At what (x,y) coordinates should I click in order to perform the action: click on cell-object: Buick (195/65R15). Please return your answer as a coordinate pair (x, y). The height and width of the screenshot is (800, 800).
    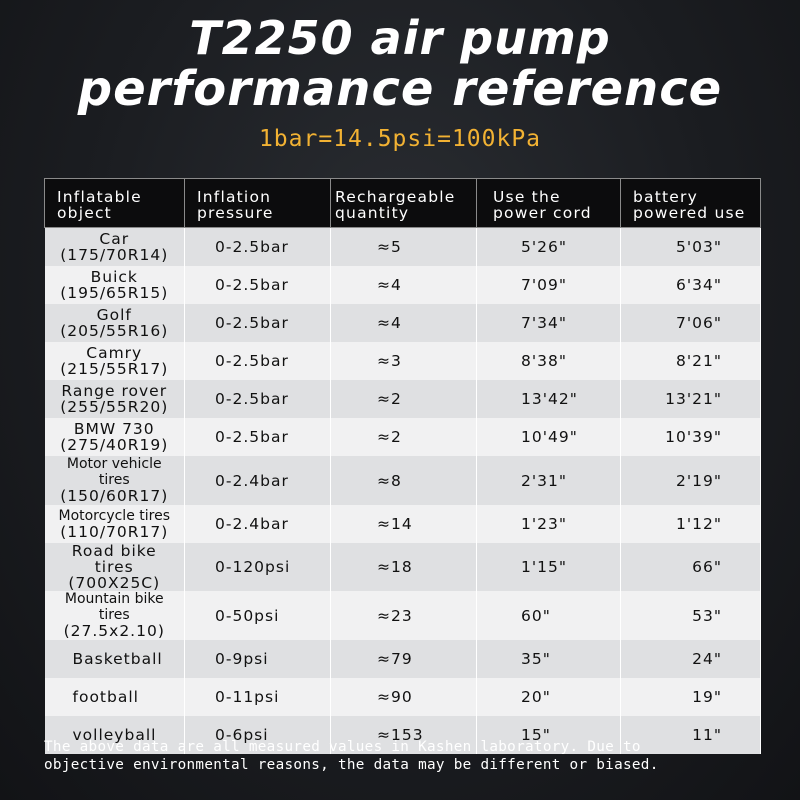
    Looking at the image, I should click on (114, 285).